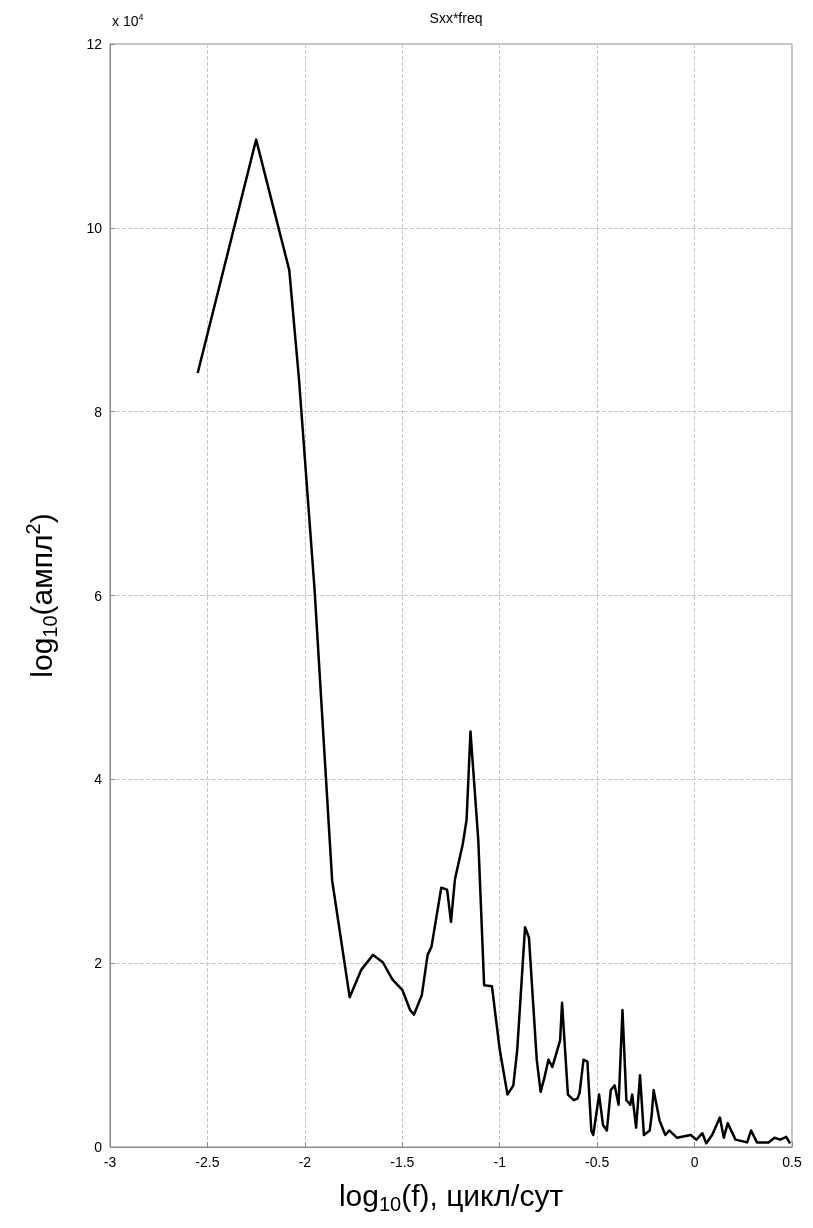  Describe the element at coordinates (207, 1162) in the screenshot. I see `x-tick-label: -2.5` at that location.